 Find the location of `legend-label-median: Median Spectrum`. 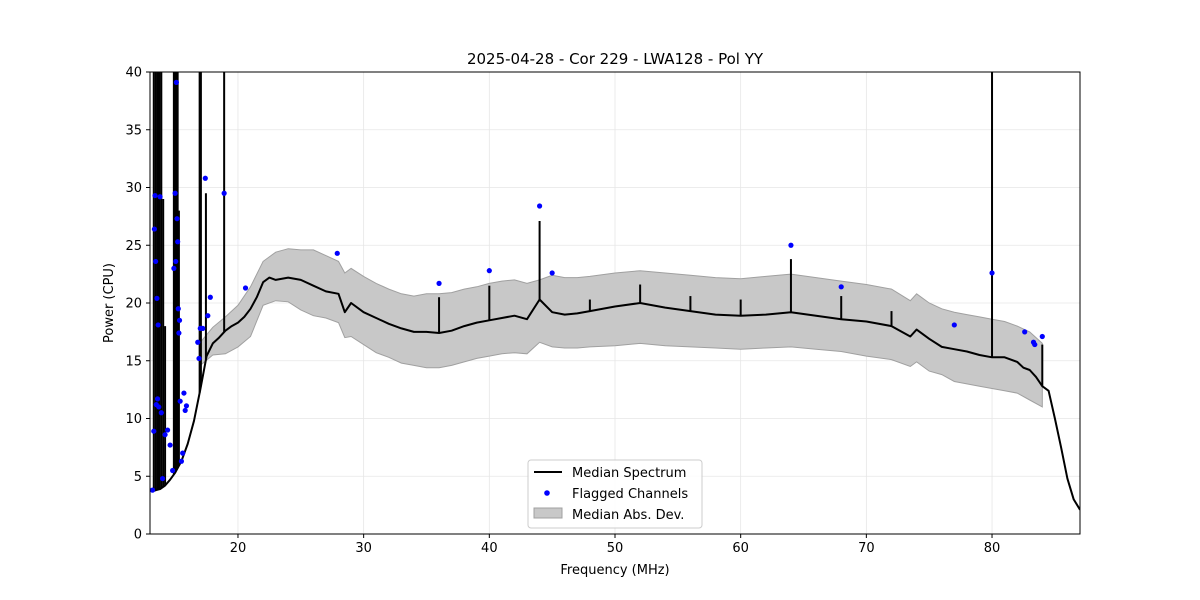

legend-label-median: Median Spectrum is located at coordinates (629, 473).